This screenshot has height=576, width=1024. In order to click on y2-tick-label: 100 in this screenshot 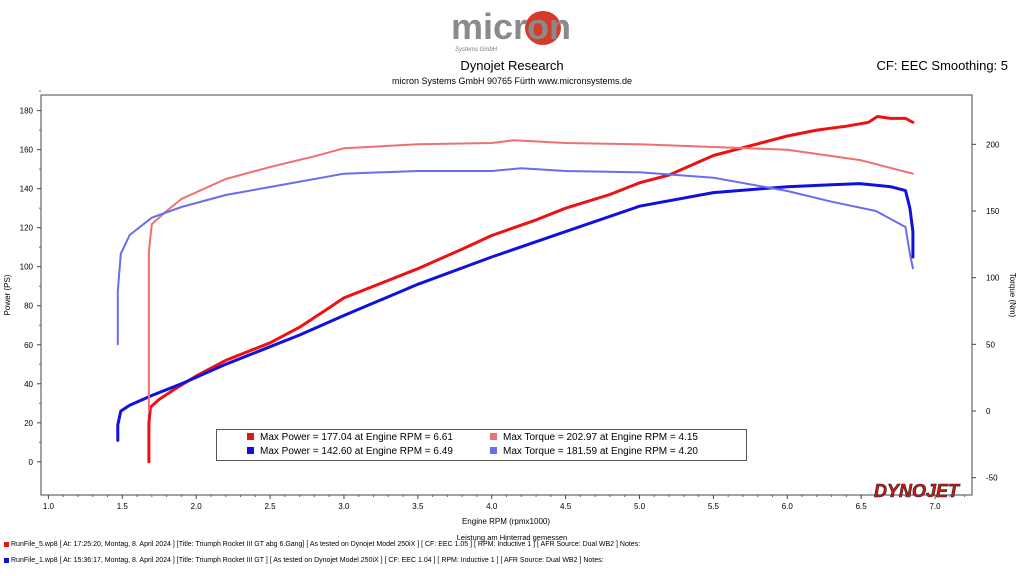, I will do `click(993, 278)`.